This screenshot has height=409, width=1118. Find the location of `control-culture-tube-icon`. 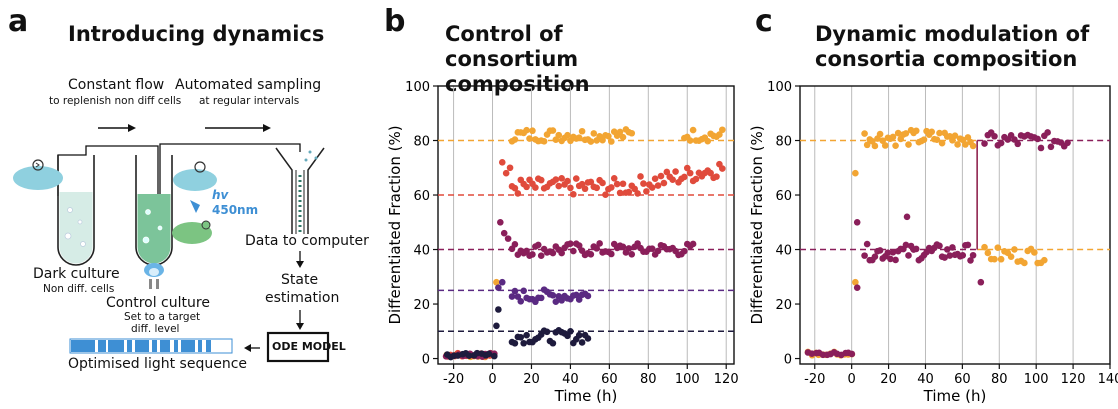

control-culture-tube-icon is located at coordinates (154, 210).